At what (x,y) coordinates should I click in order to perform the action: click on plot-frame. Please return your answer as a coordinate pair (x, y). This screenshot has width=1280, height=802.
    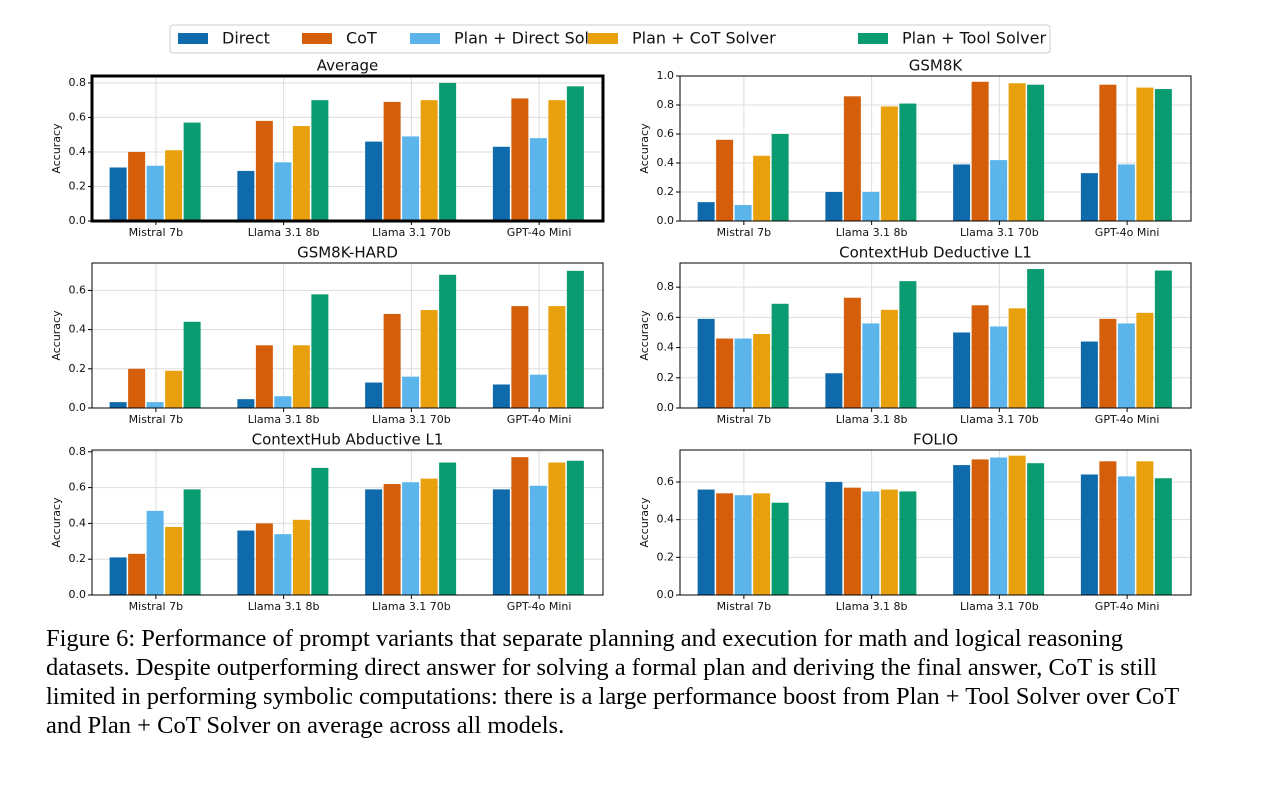
    Looking at the image, I should click on (935, 522).